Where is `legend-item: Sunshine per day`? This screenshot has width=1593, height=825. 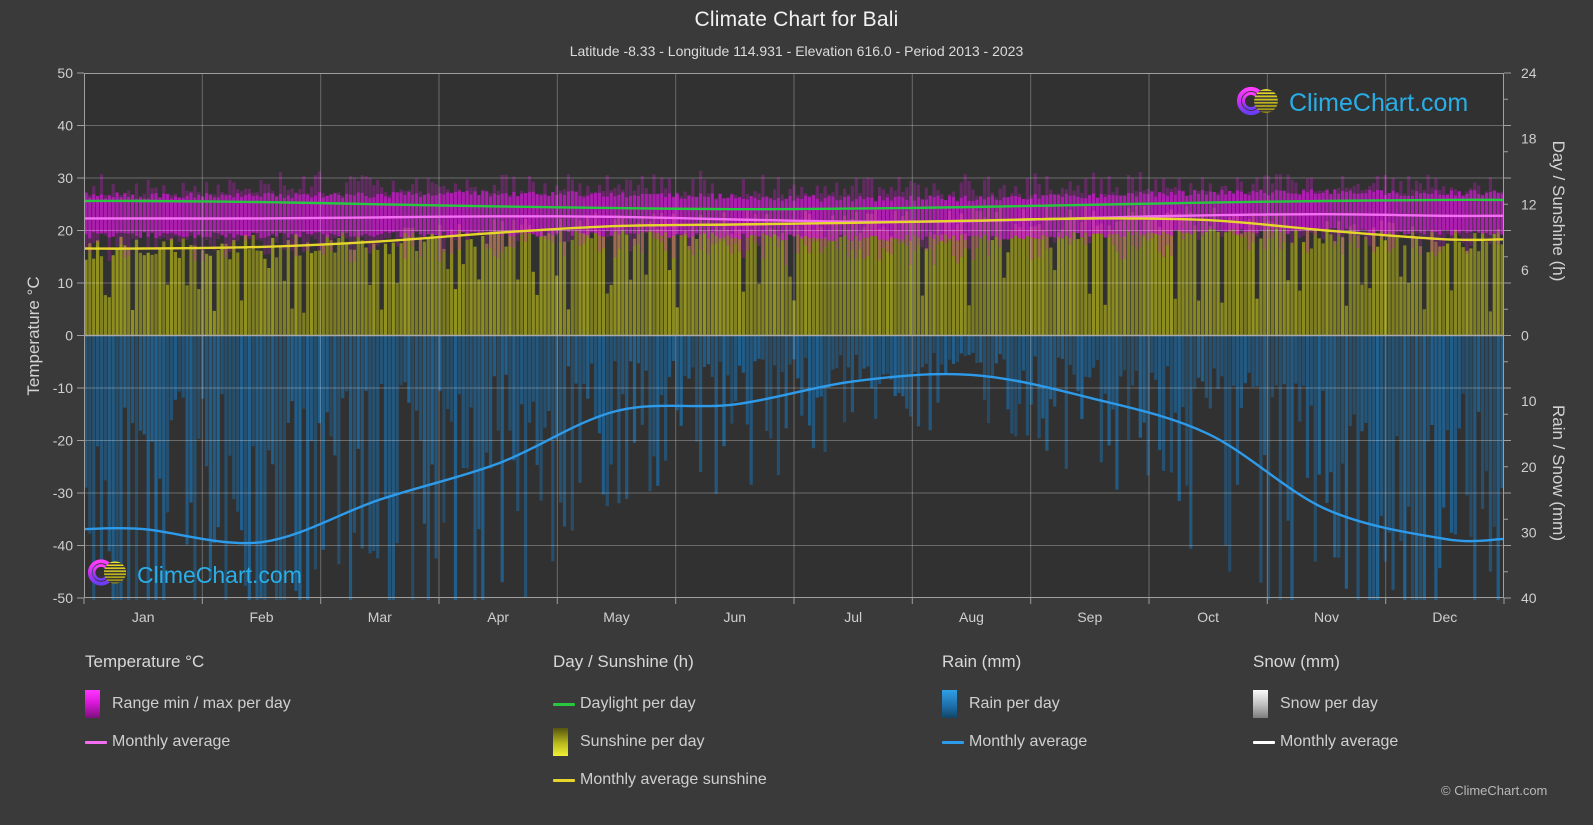 legend-item: Sunshine per day is located at coordinates (660, 742).